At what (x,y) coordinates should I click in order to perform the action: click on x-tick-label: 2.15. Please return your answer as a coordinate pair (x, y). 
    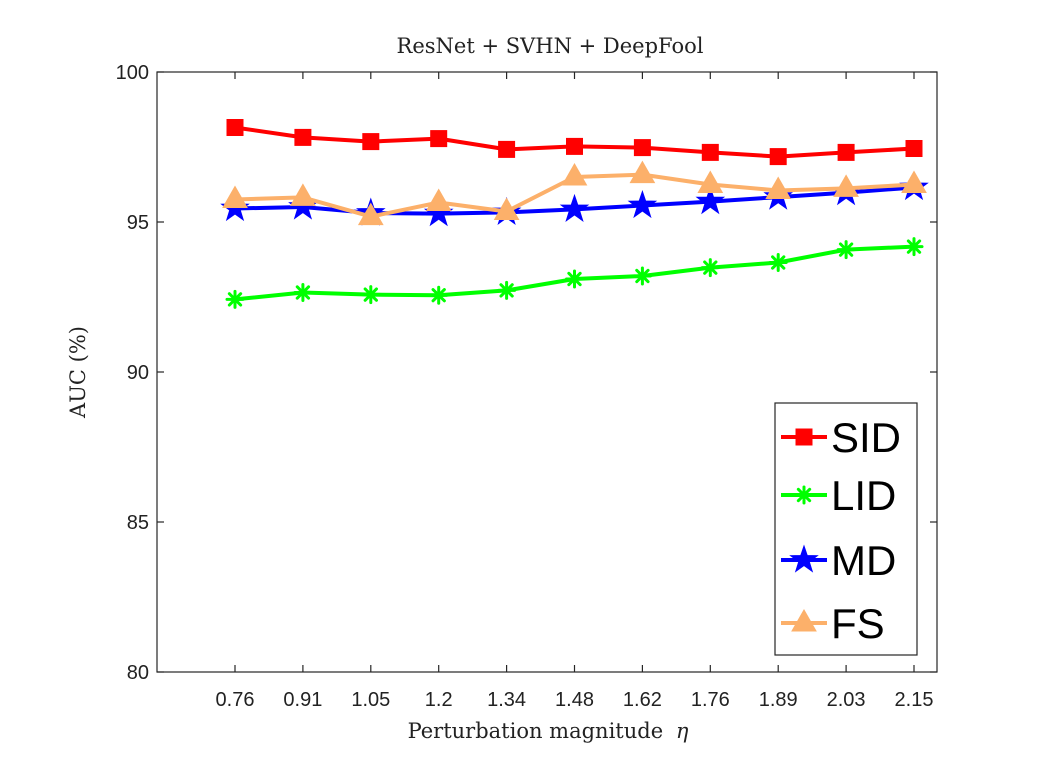
    Looking at the image, I should click on (914, 700).